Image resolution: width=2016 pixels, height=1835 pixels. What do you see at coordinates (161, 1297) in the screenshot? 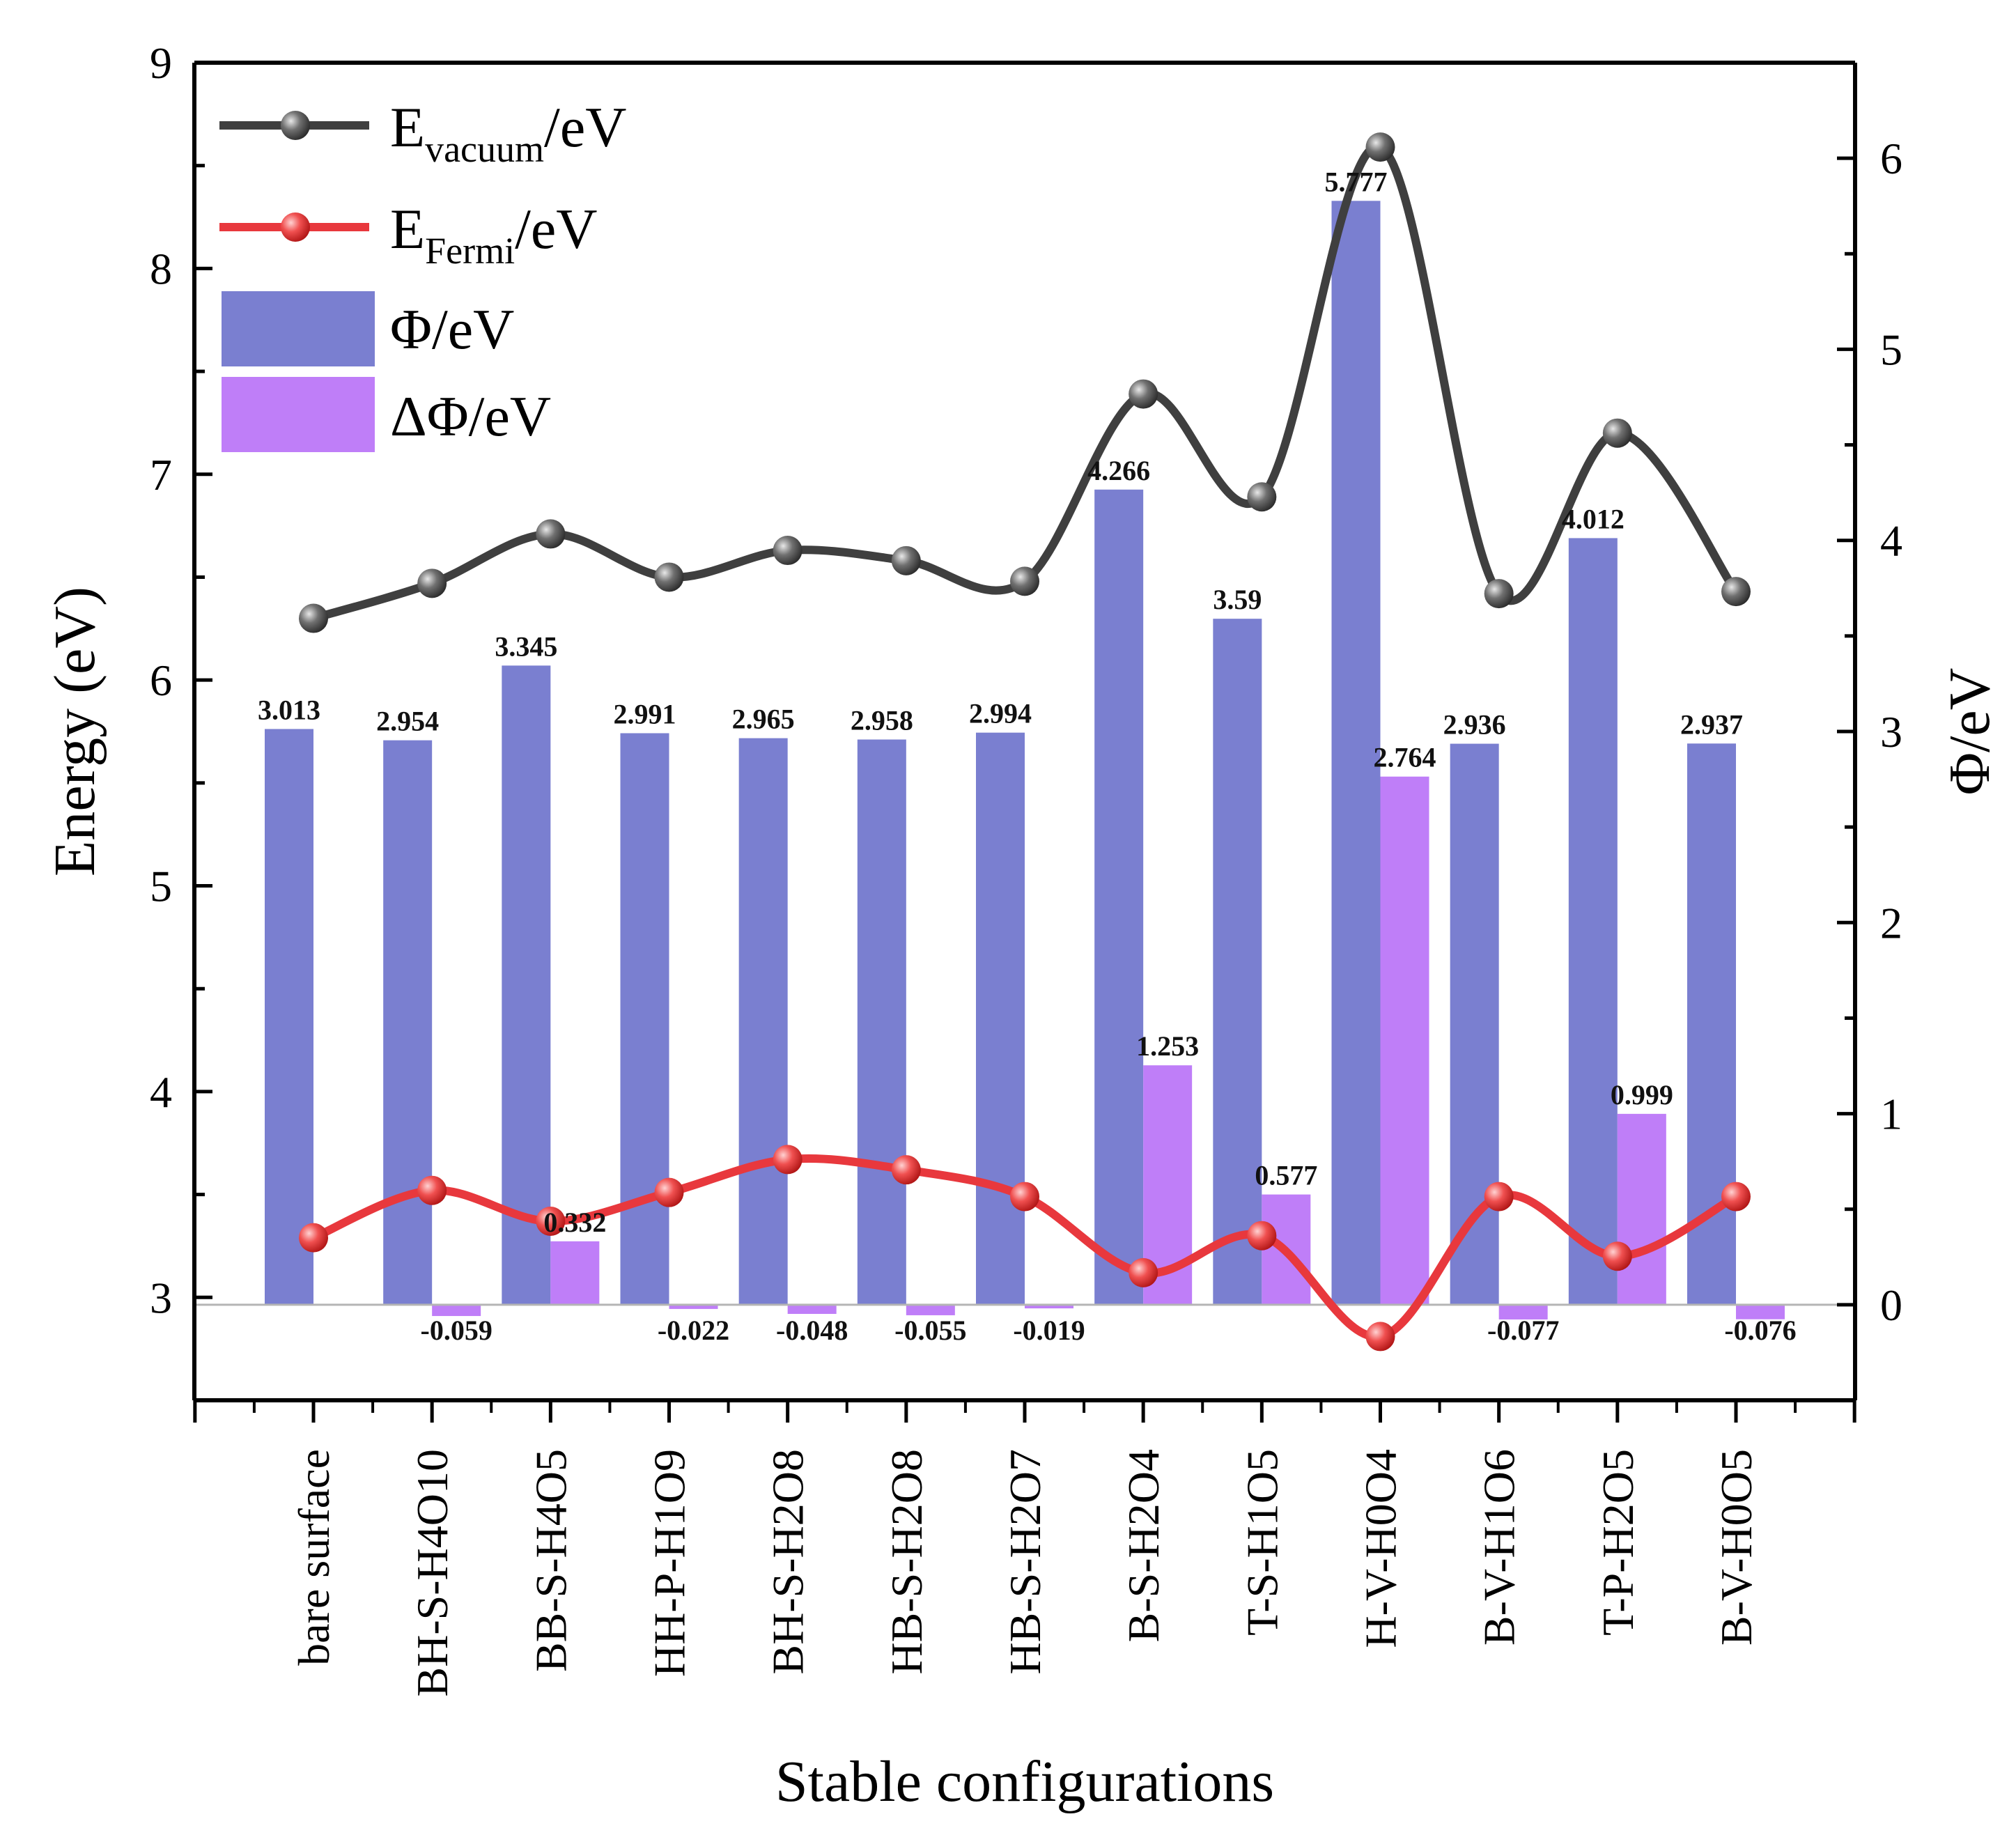
I see `left-tick-label: 3` at bounding box center [161, 1297].